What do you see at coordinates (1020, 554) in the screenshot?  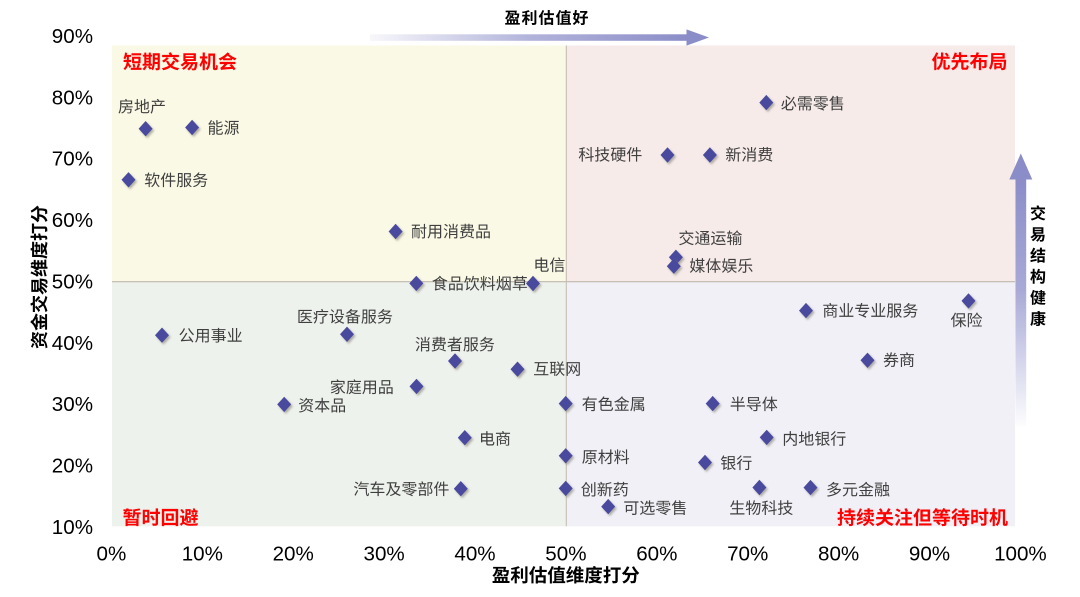 I see `svg-text: 100%` at bounding box center [1020, 554].